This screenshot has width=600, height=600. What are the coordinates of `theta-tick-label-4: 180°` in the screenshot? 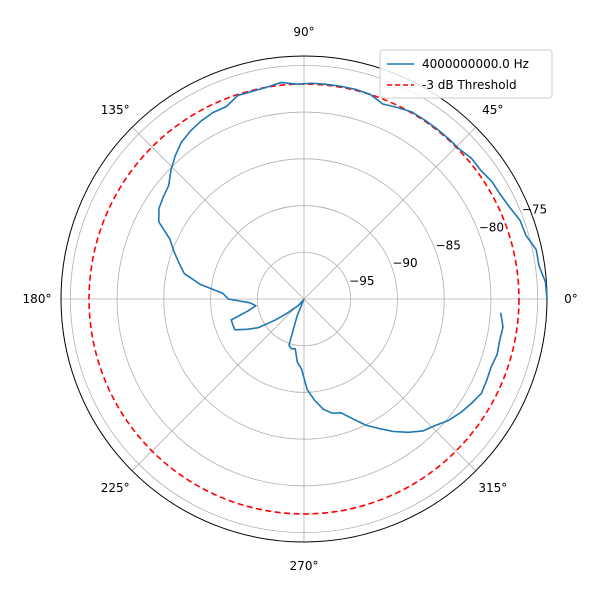 It's located at (37, 299).